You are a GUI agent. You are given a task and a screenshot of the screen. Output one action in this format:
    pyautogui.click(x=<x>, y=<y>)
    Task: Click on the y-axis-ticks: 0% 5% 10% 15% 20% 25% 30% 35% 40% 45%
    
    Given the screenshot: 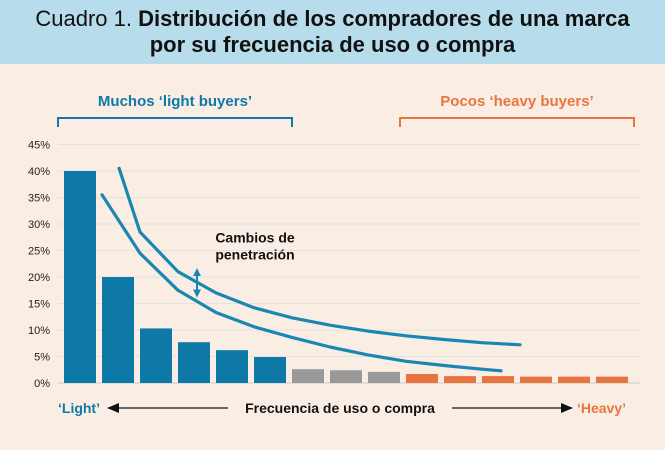 What is the action you would take?
    pyautogui.click(x=39, y=265)
    